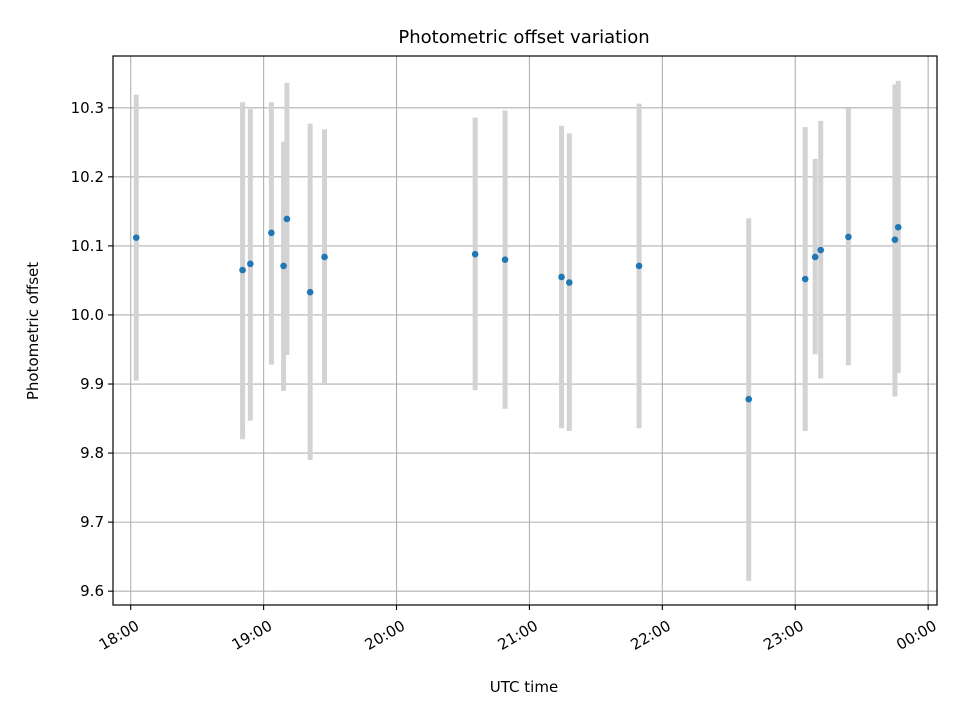 The width and height of the screenshot is (960, 720). What do you see at coordinates (92, 522) in the screenshot?
I see `y-tick-label: 9.7` at bounding box center [92, 522].